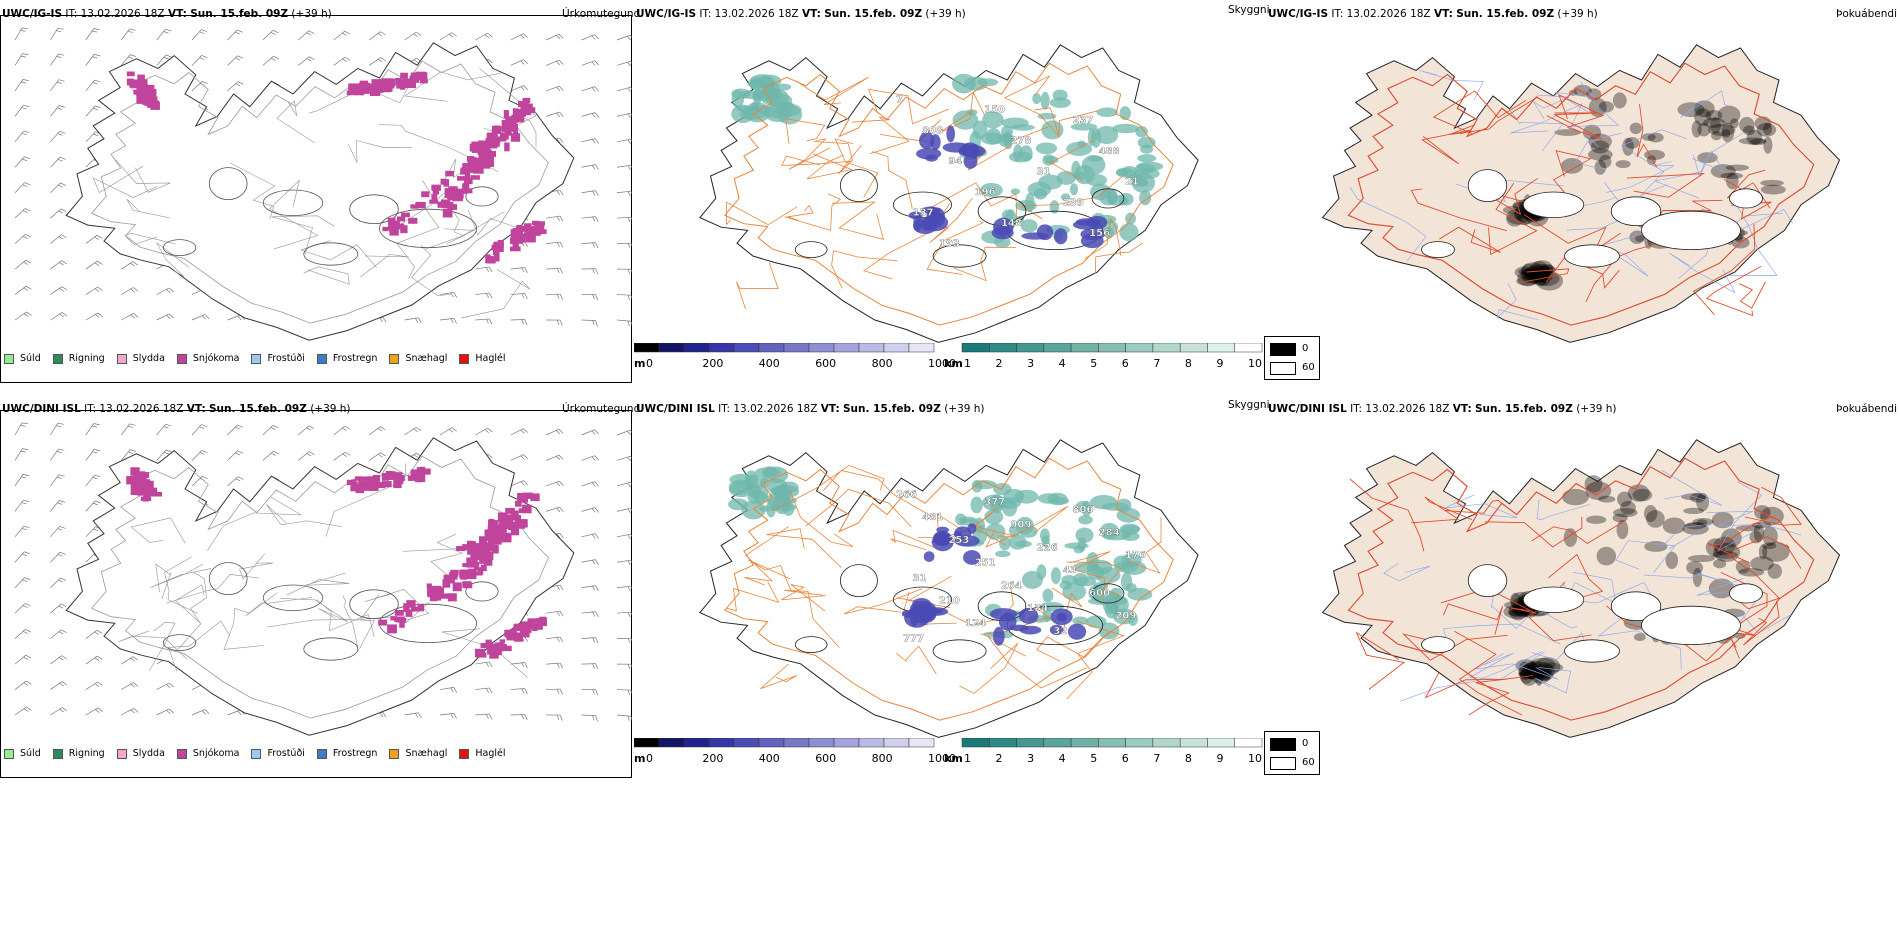 The width and height of the screenshot is (1900, 950). I want to click on legend-item: Frostregn, so click(346, 753).